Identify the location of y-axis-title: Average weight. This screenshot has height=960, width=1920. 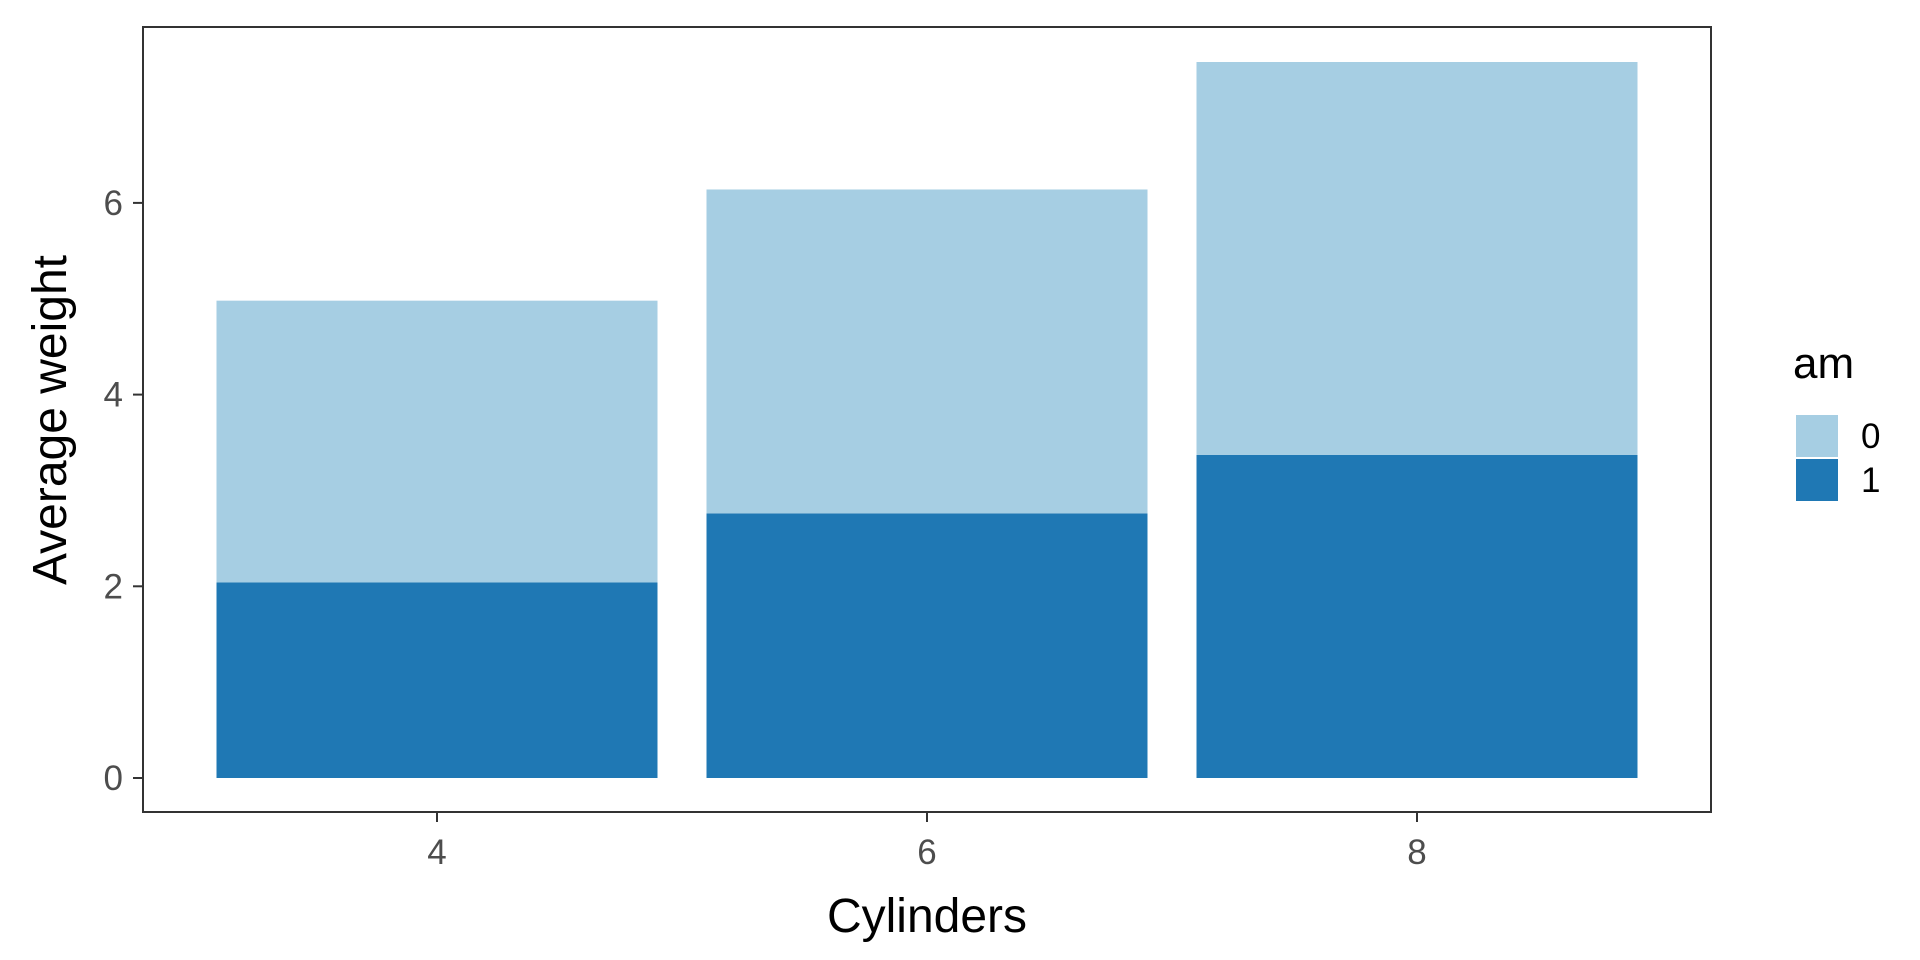
(50, 420).